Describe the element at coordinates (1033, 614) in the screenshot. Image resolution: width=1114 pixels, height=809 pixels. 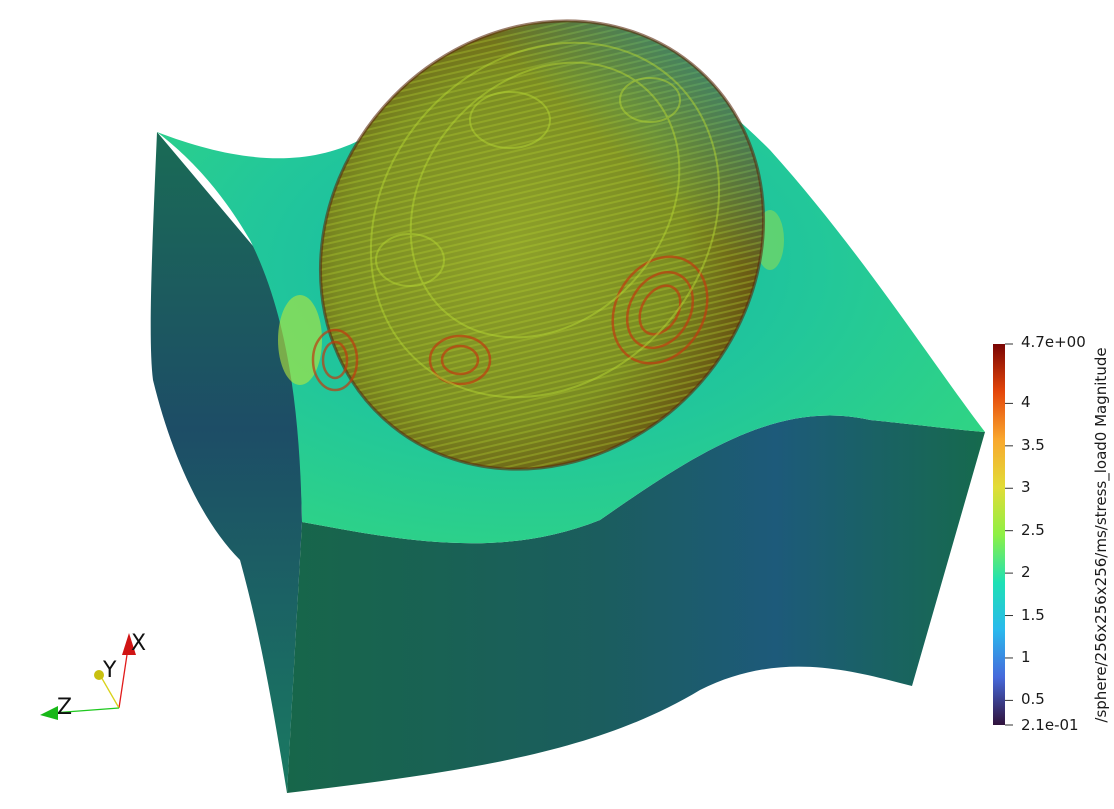
I see `colorbar-tick-label: 1.5` at that location.